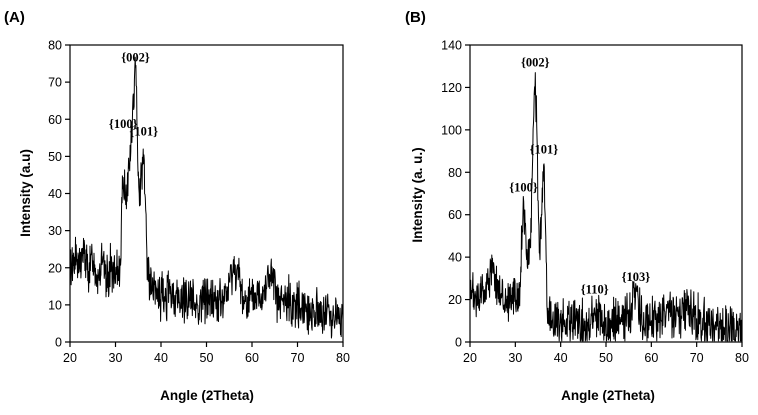  Describe the element at coordinates (207, 395) in the screenshot. I see `x-axis-title-a: Angle (2Theta)` at that location.